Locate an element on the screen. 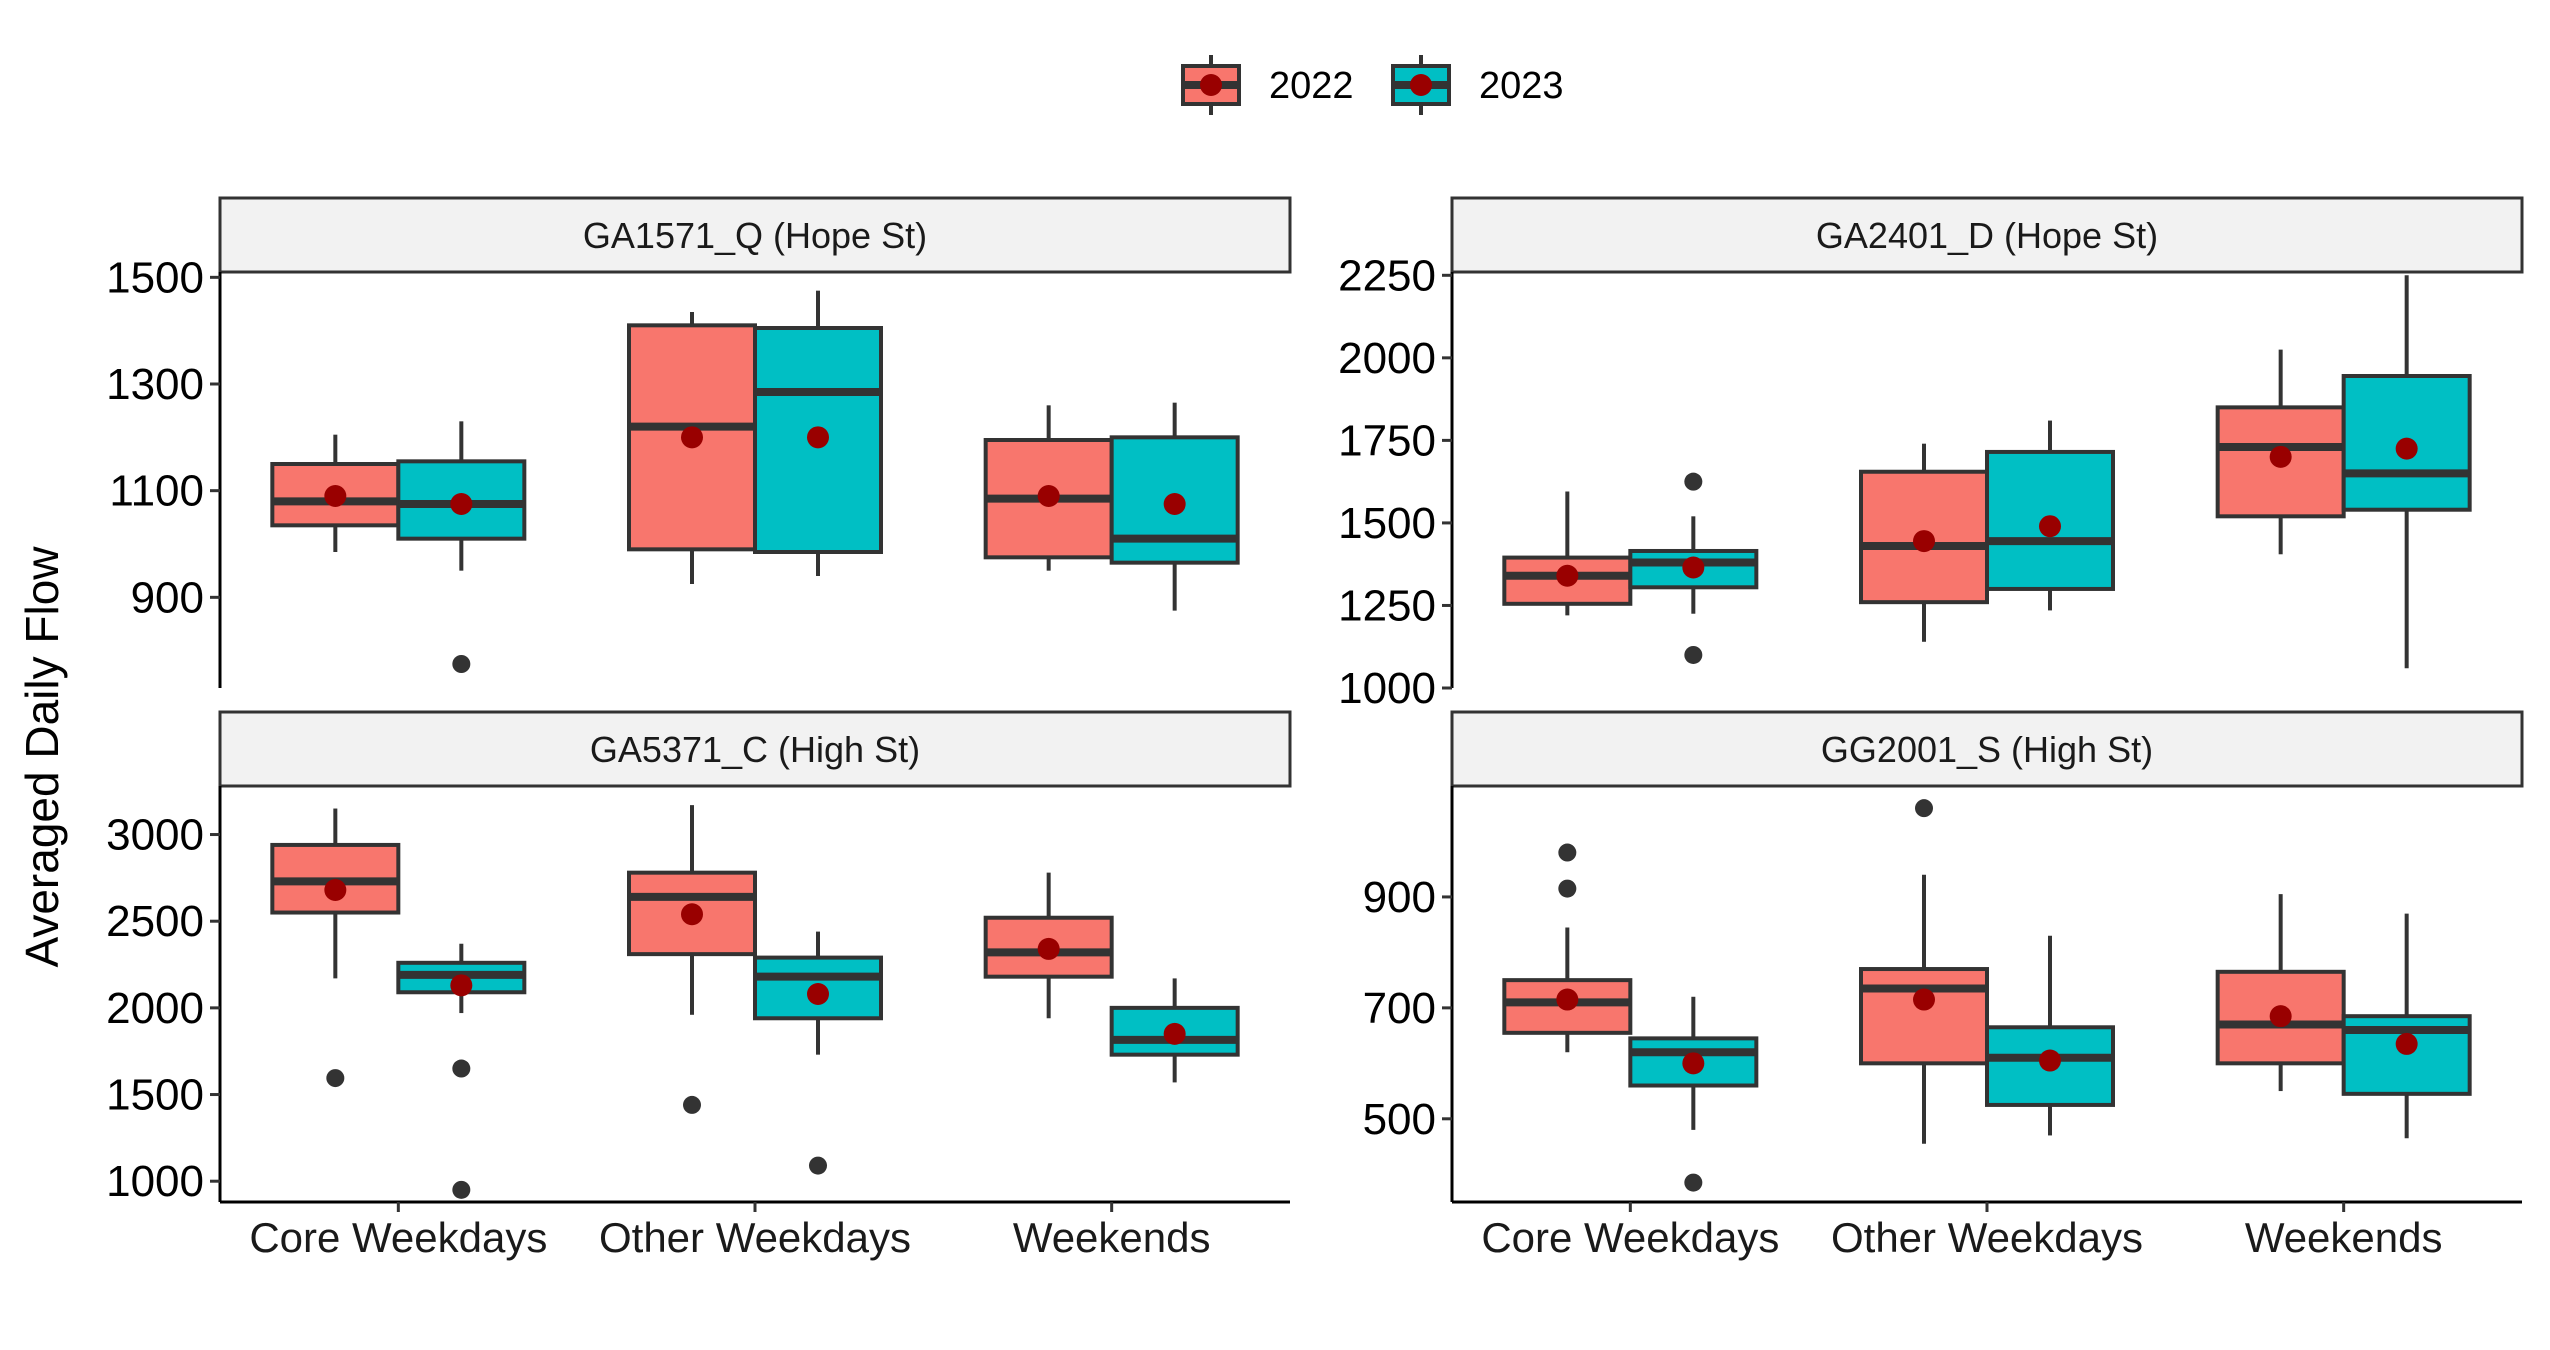 The width and height of the screenshot is (2550, 1350). y-tick-label: 2250 is located at coordinates (1387, 275).